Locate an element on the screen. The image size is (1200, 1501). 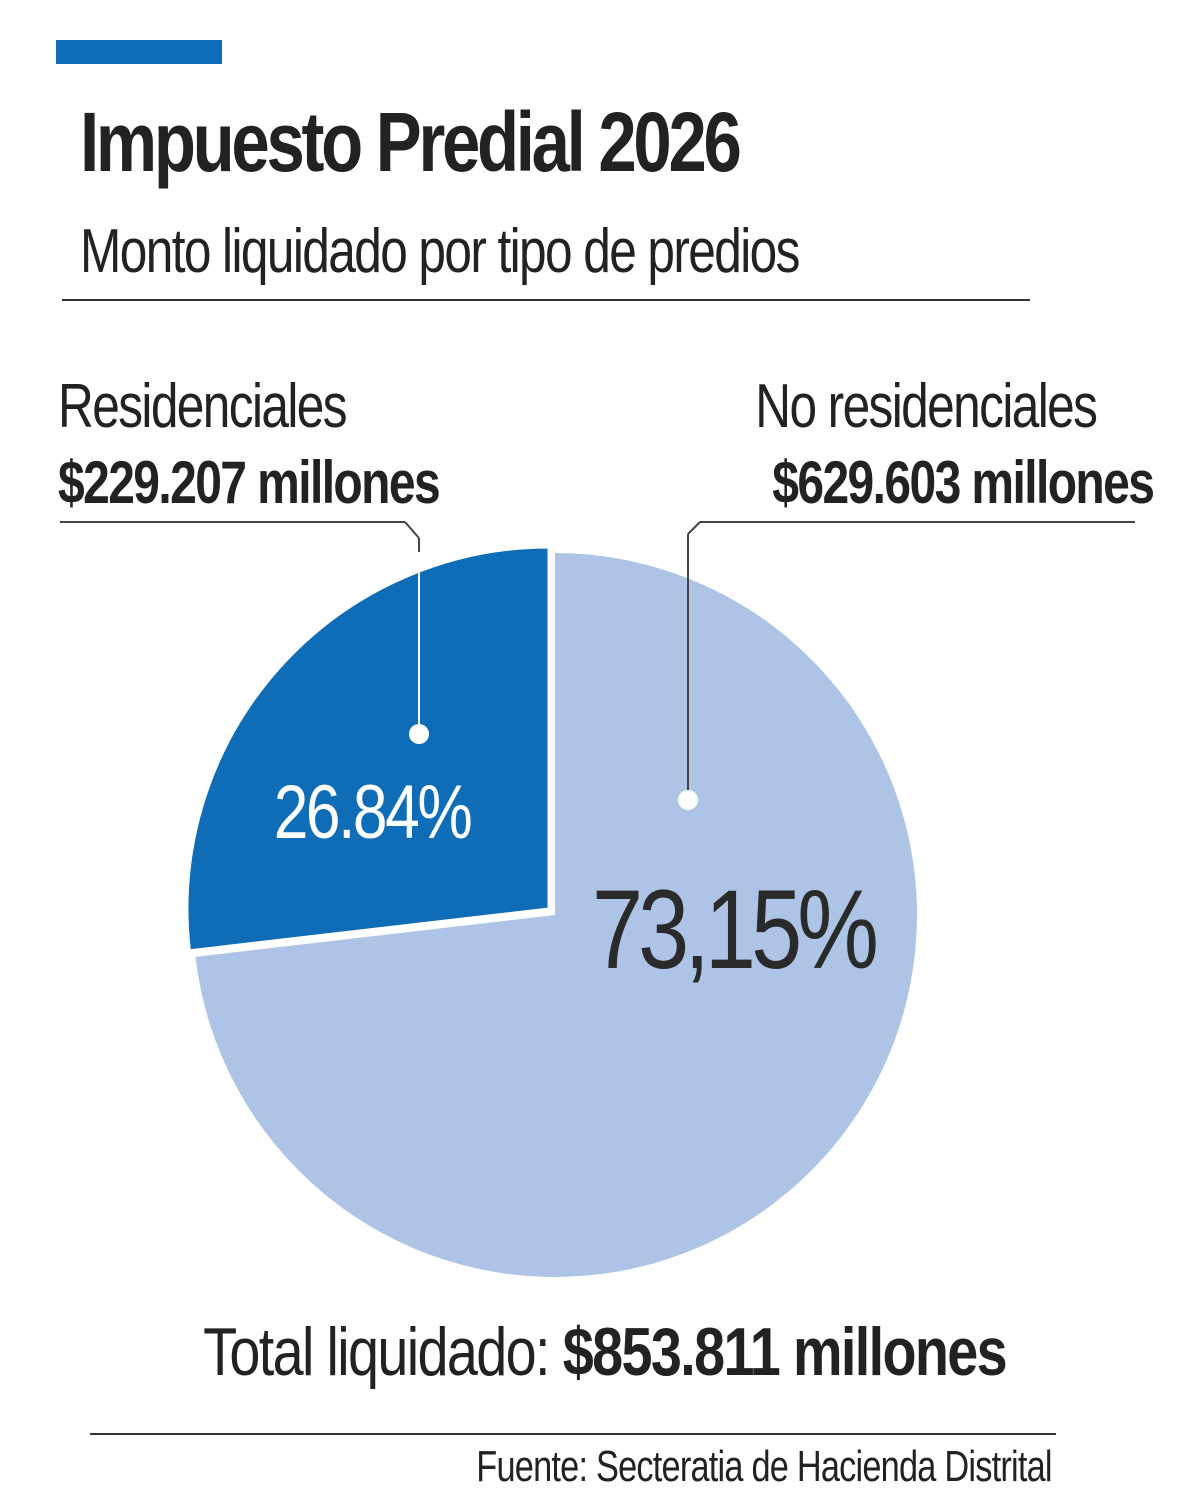
leader-dot-residenciales is located at coordinates (419, 734).